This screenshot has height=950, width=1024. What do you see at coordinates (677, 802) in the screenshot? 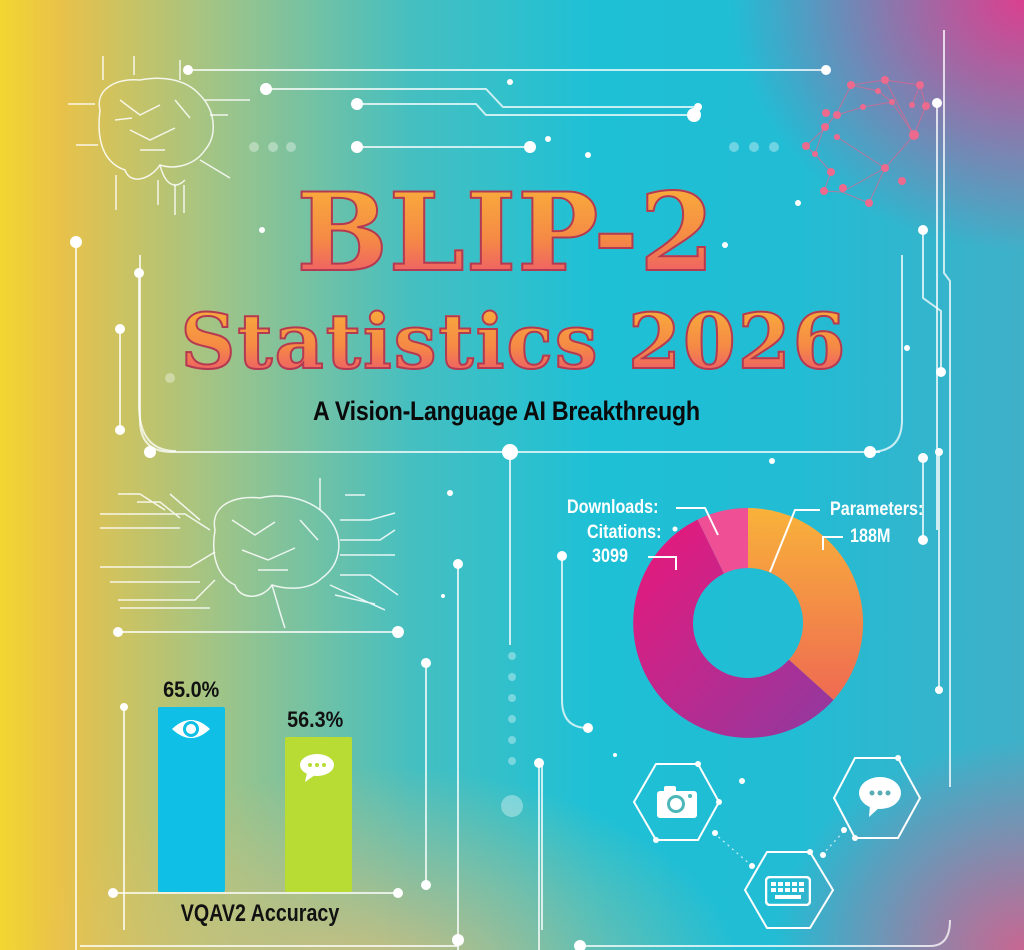
I see `camera-icon` at bounding box center [677, 802].